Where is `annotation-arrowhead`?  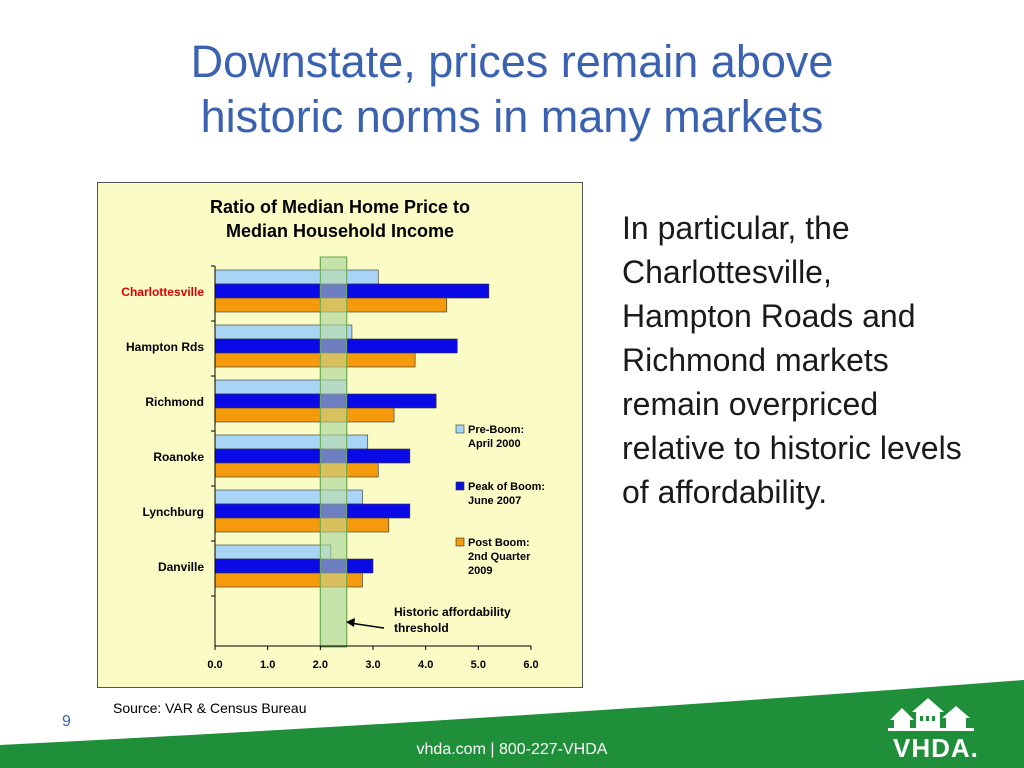 annotation-arrowhead is located at coordinates (350, 622).